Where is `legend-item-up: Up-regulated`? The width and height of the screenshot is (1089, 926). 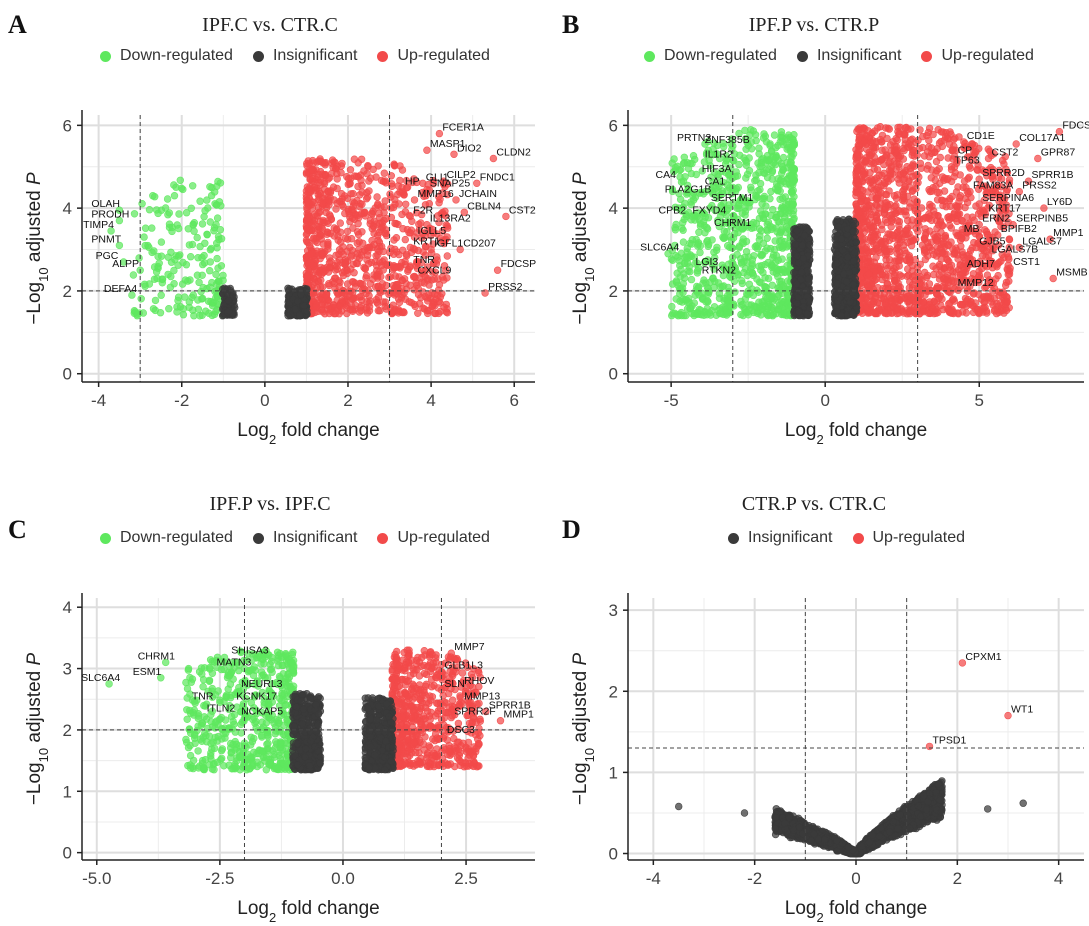
legend-item-up: Up-regulated is located at coordinates (977, 56).